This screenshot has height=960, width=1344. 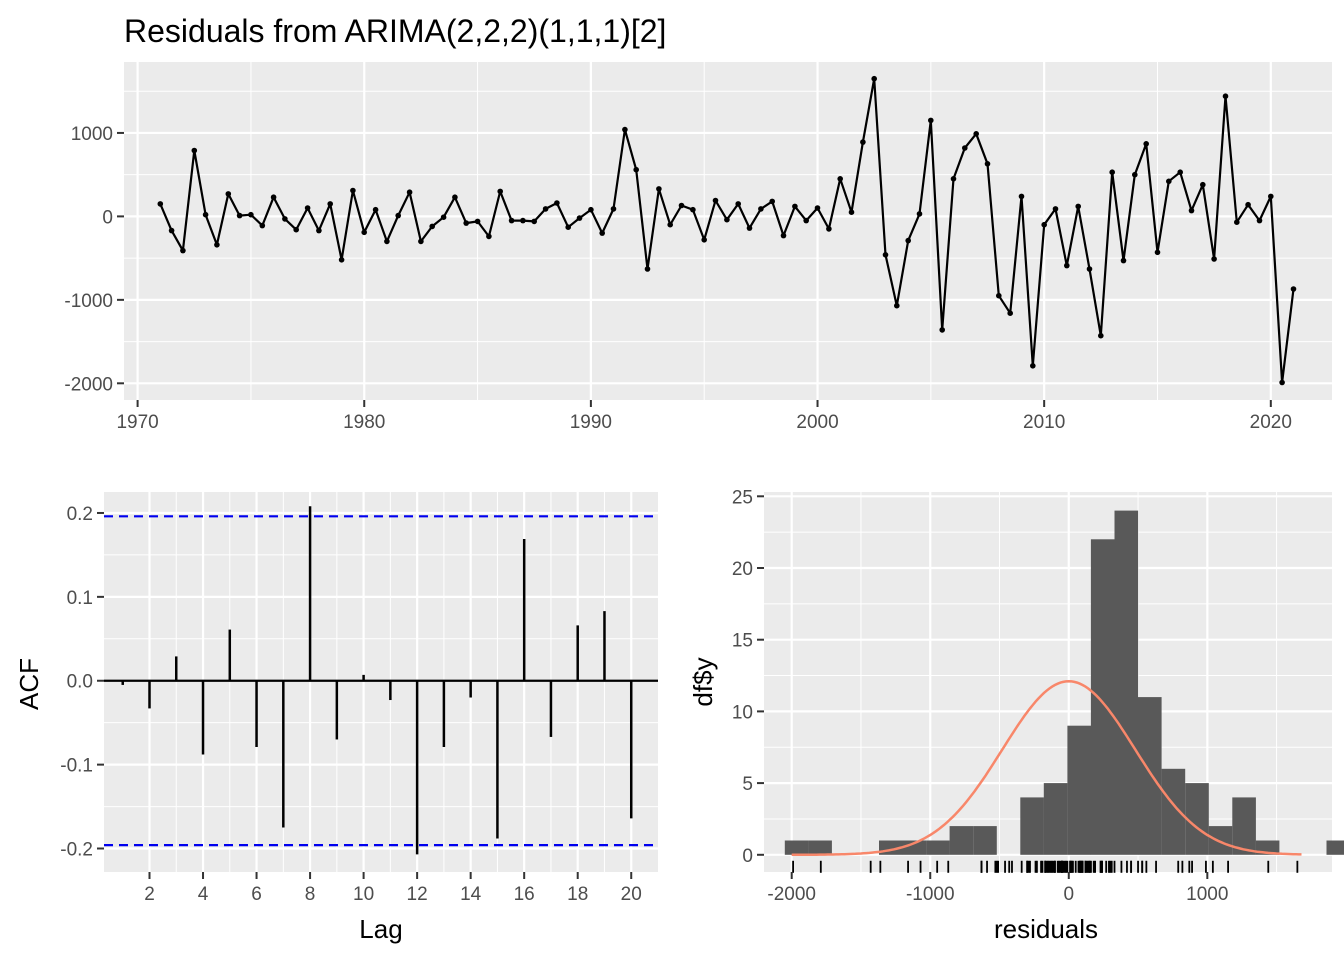 What do you see at coordinates (930, 894) in the screenshot?
I see `x-tick-label: -1000` at bounding box center [930, 894].